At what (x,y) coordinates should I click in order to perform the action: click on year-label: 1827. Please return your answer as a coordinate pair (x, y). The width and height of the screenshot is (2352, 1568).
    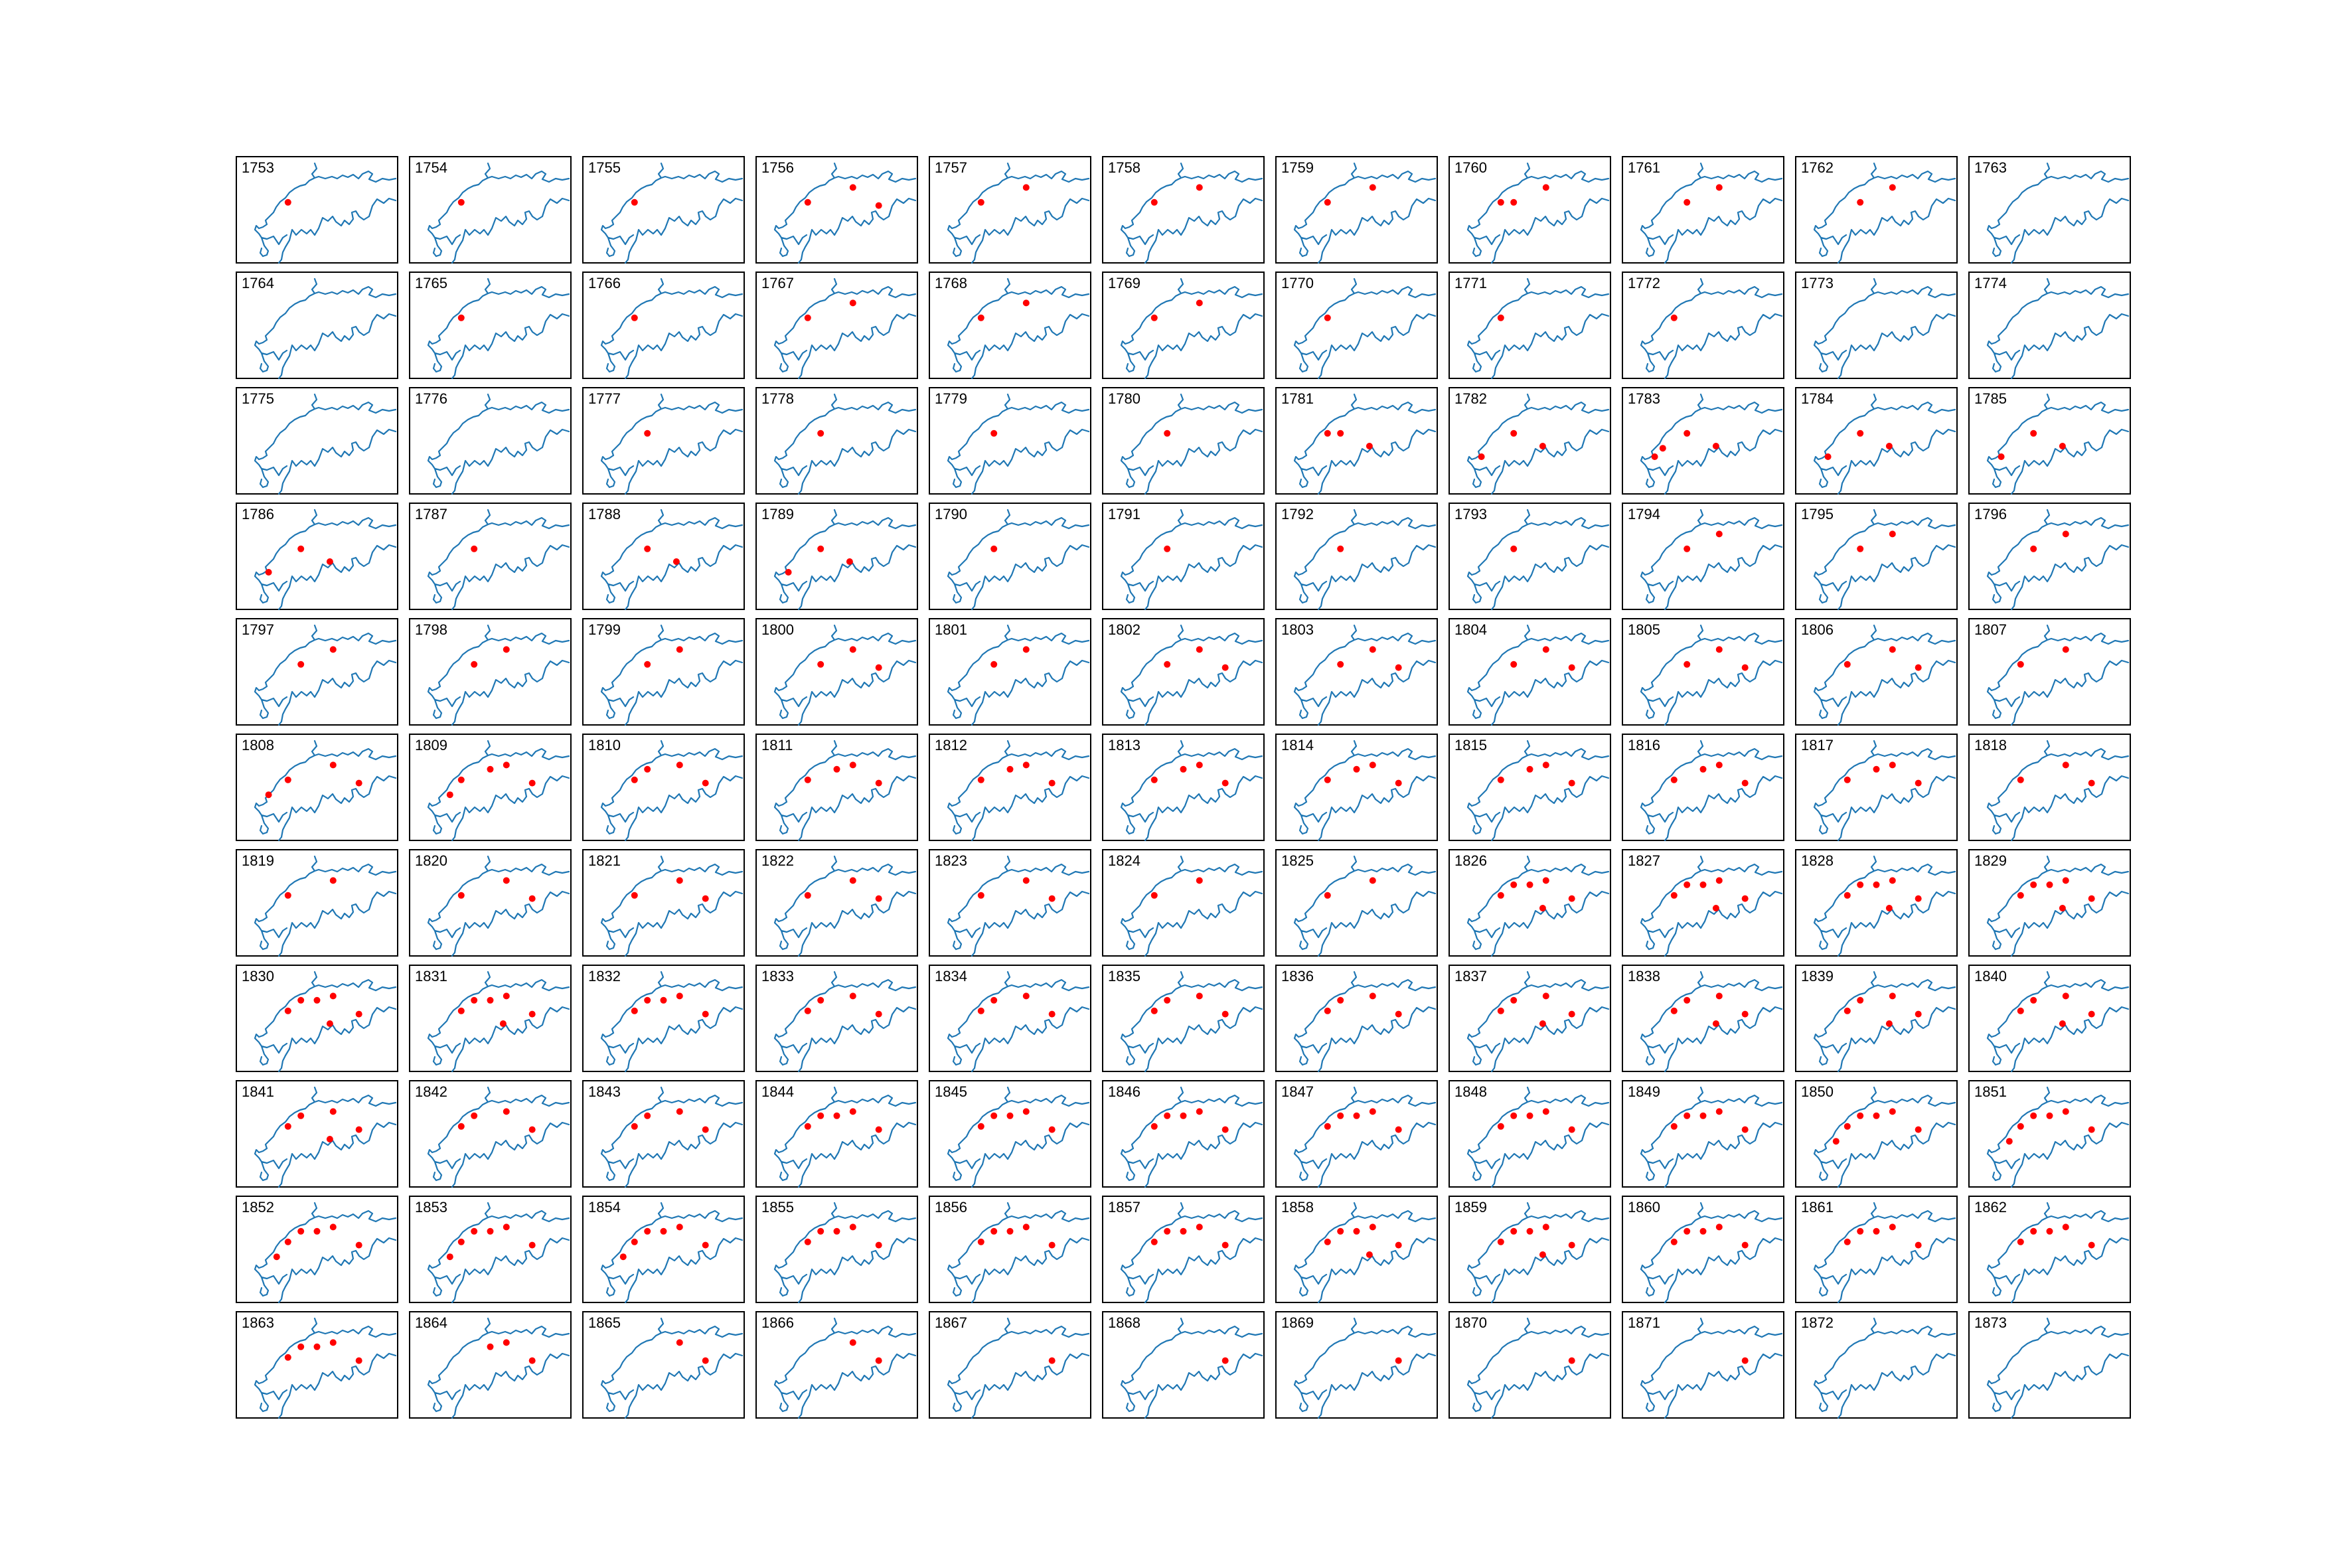
    Looking at the image, I should click on (1644, 860).